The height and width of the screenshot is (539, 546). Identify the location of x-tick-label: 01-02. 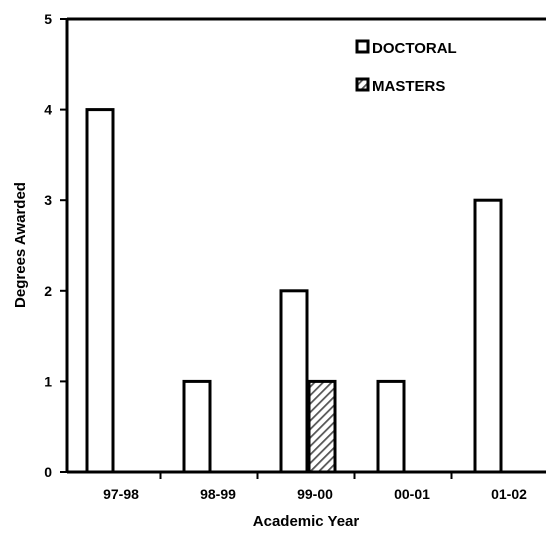
(509, 494).